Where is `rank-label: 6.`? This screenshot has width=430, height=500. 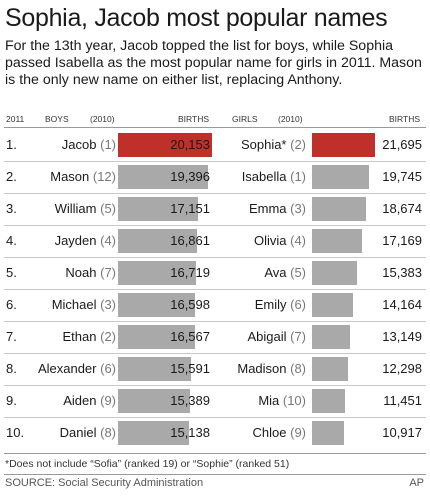
rank-label: 6. is located at coordinates (11, 304).